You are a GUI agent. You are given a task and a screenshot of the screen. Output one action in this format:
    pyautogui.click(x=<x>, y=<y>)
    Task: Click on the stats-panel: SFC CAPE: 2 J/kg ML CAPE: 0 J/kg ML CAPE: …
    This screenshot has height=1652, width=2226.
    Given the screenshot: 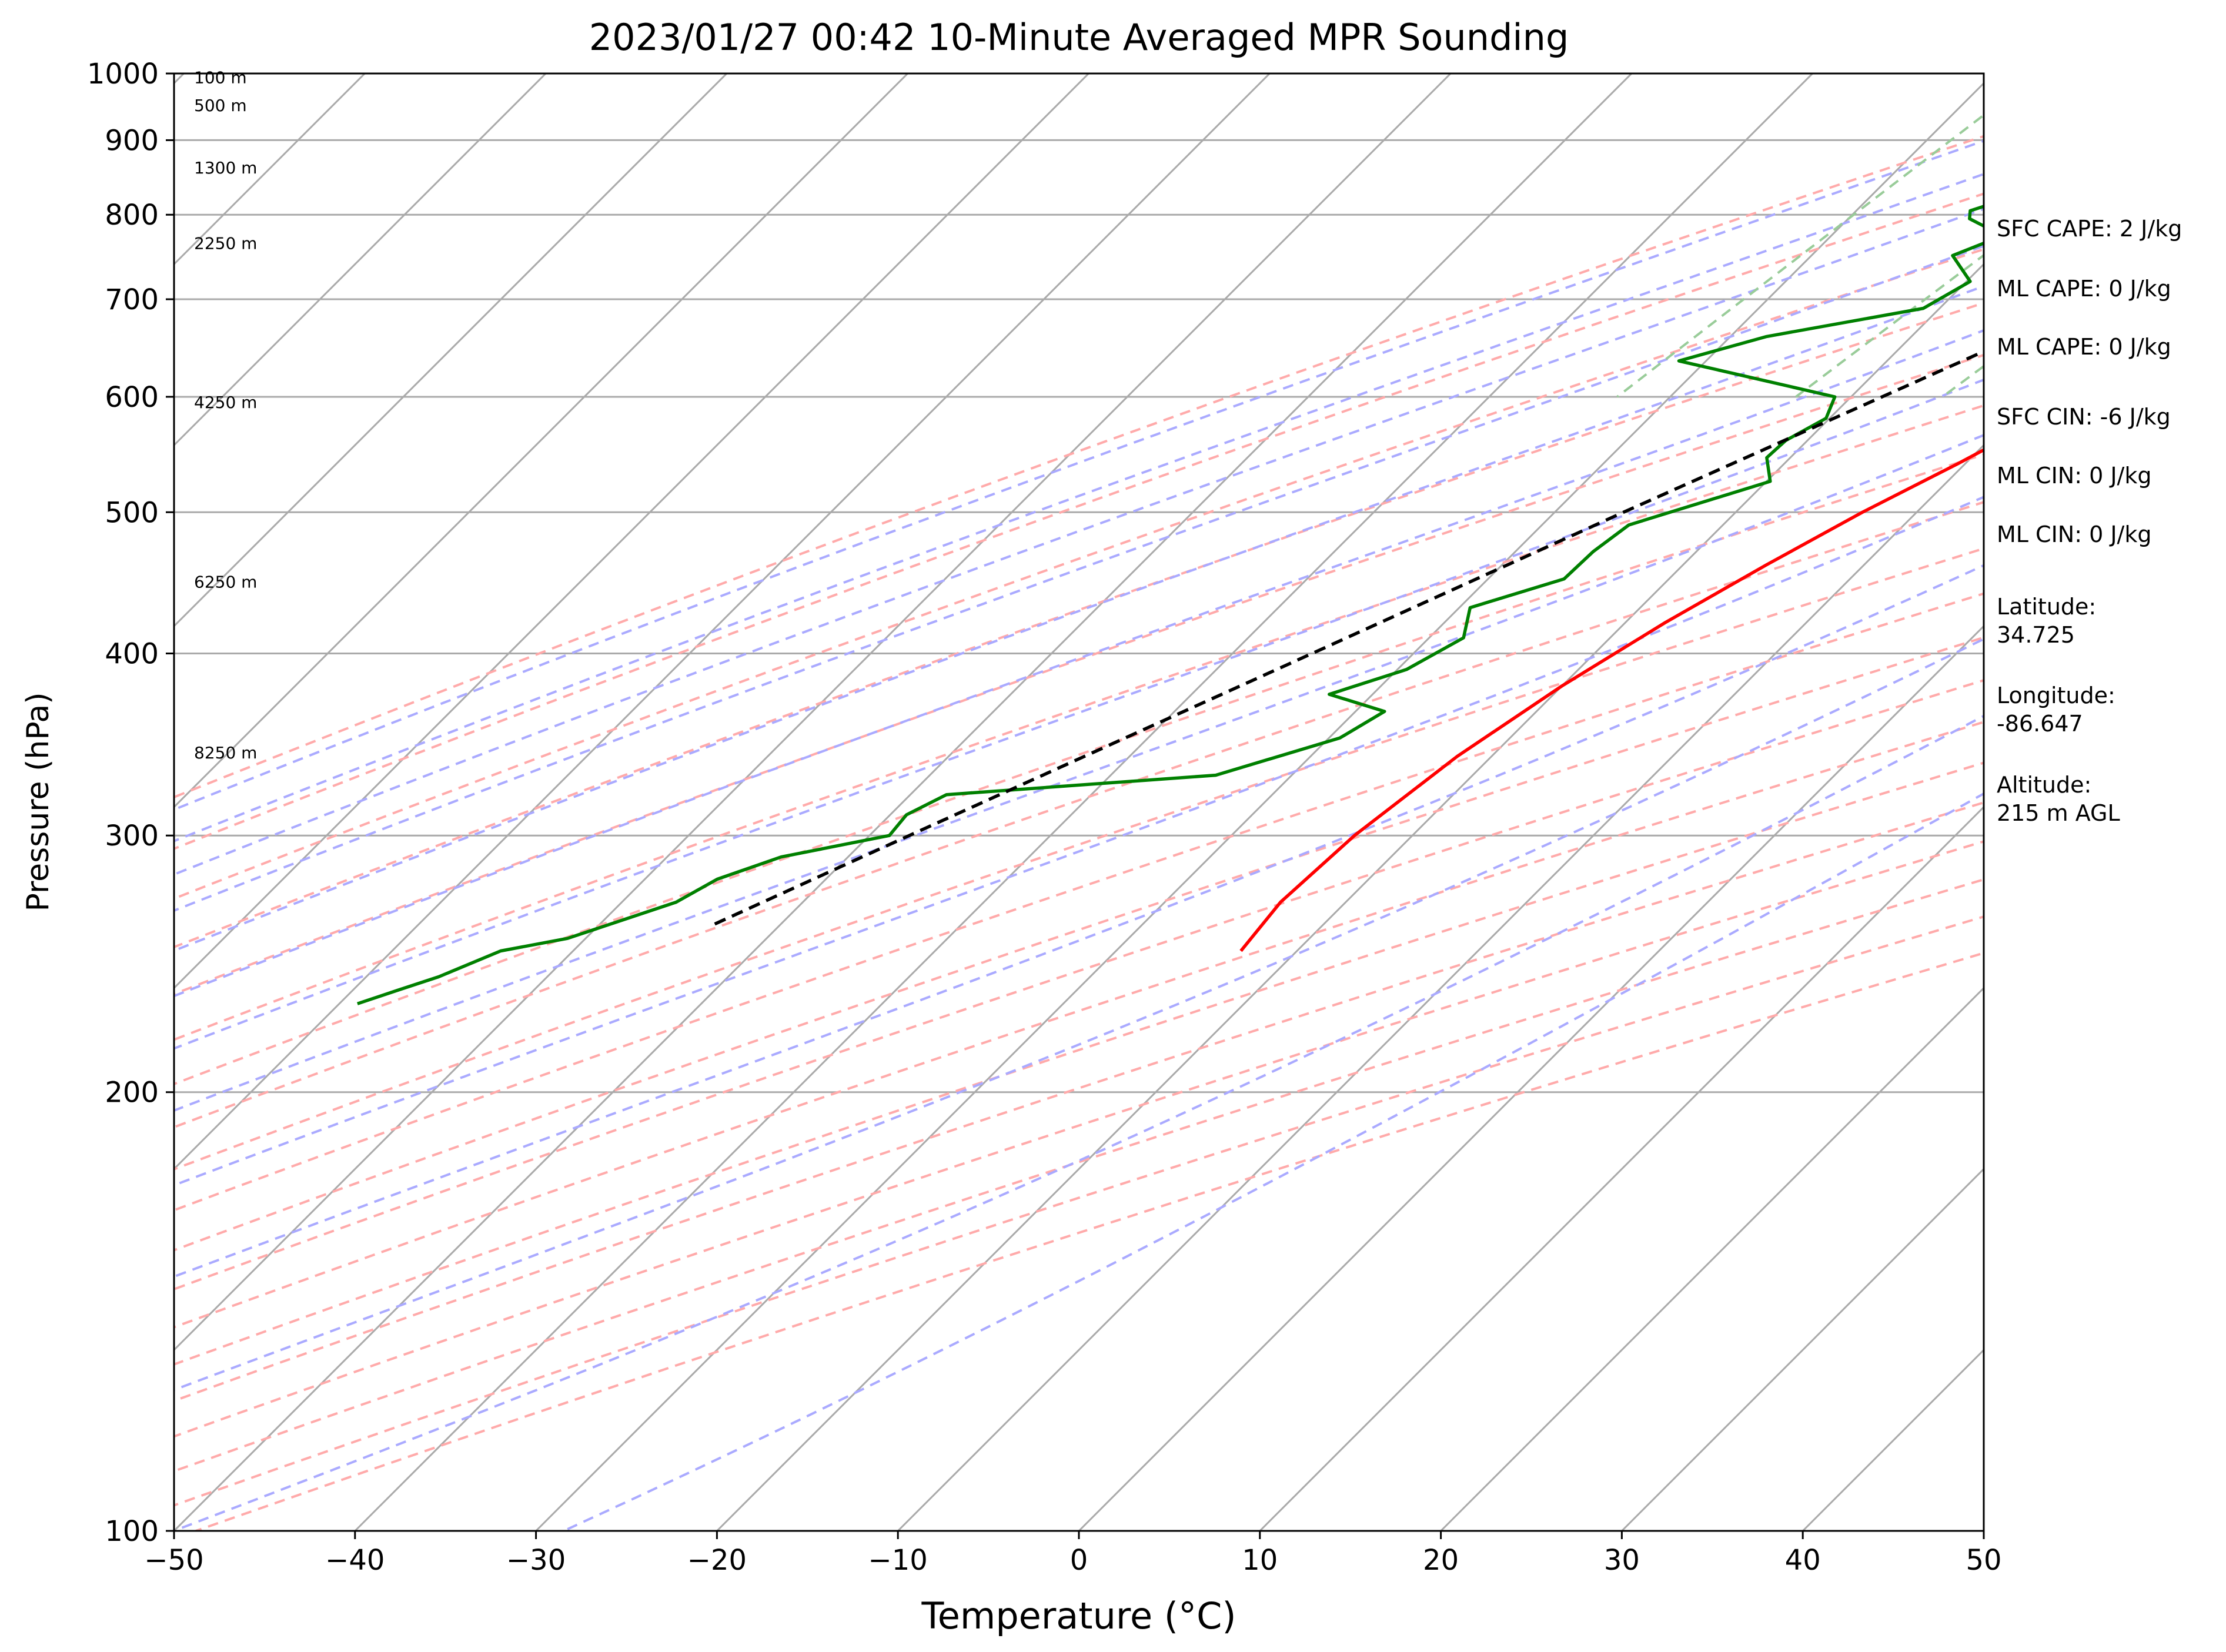 What is the action you would take?
    pyautogui.click(x=2089, y=521)
    